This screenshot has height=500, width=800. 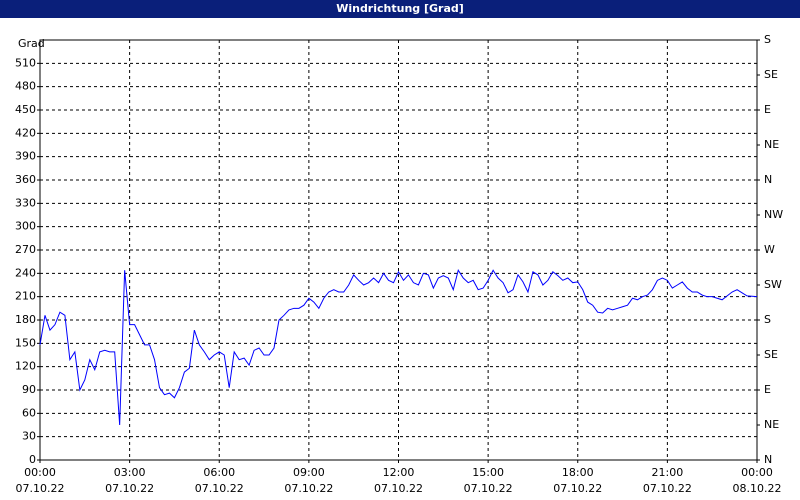 I want to click on x-tick-label: 21:00, so click(x=668, y=472).